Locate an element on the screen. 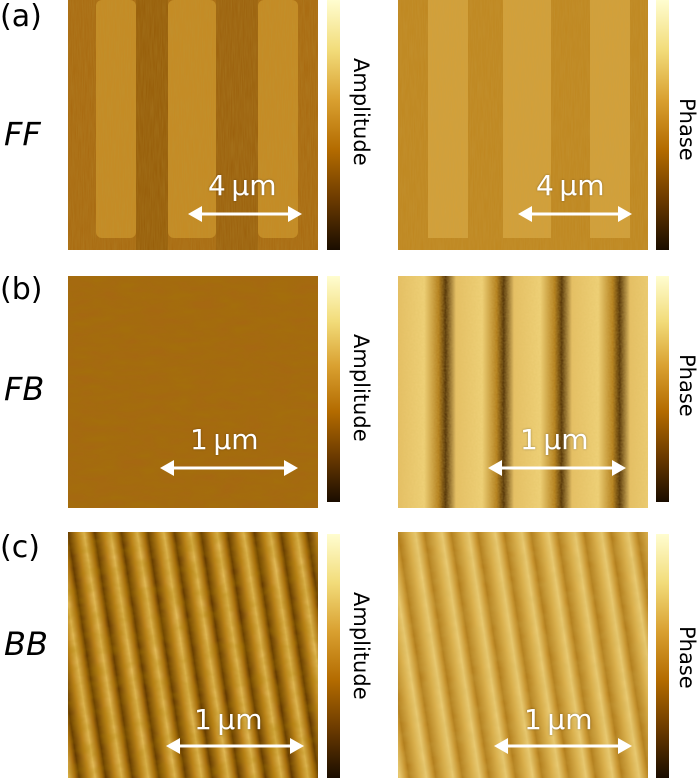 The width and height of the screenshot is (697, 778). afm-image-ff-phase is located at coordinates (523, 125).